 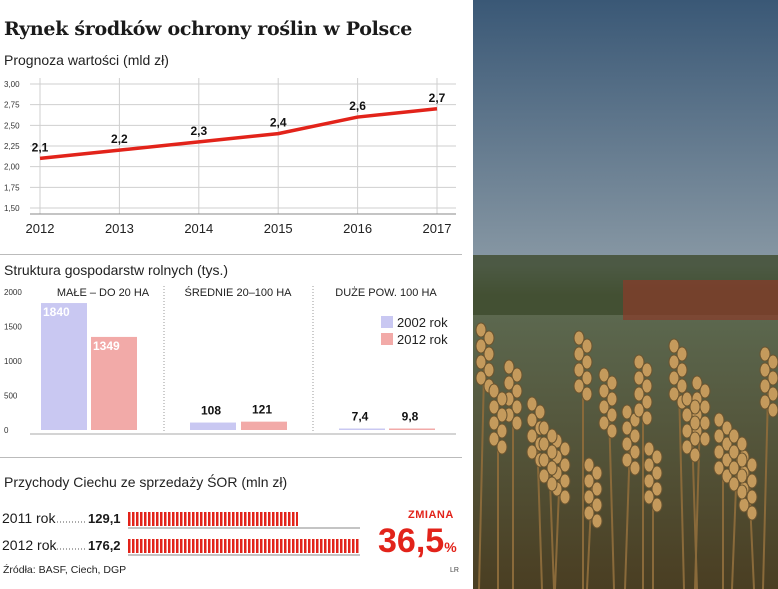 What do you see at coordinates (411, 541) in the screenshot?
I see `change-number: 36,5` at bounding box center [411, 541].